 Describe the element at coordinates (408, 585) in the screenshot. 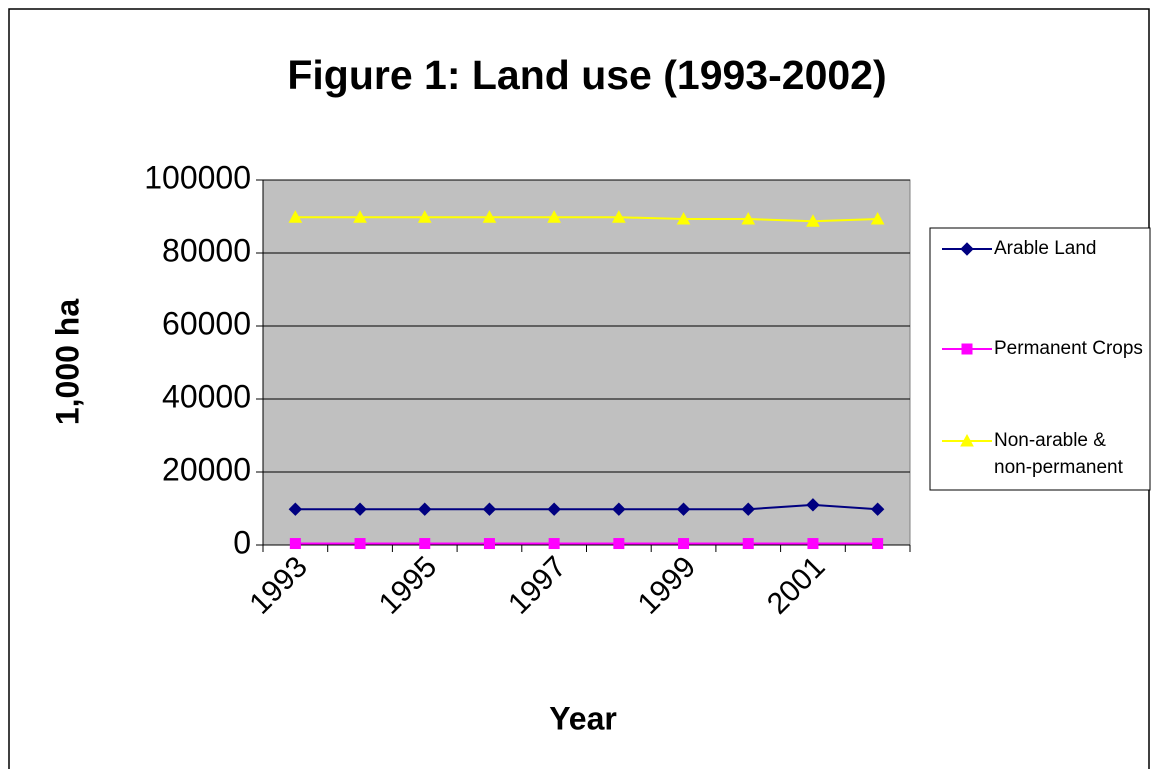

I see `x-tick-label: 1995` at that location.